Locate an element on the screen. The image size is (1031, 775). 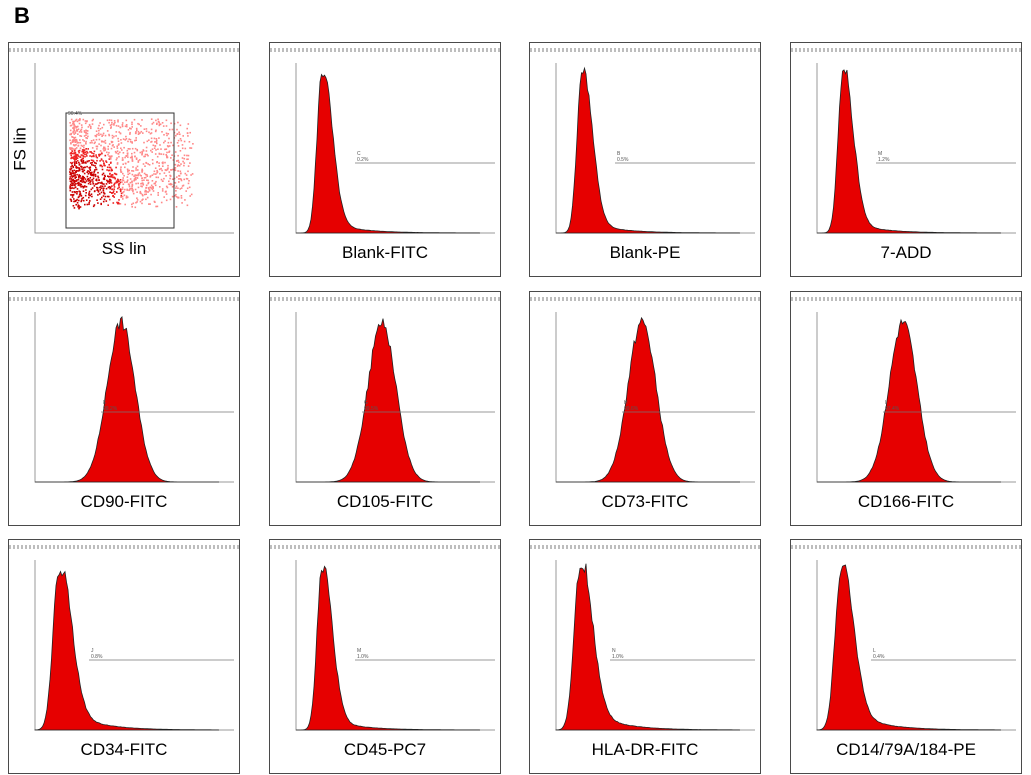
plot-area: I97.4% is located at coordinates (916, 397).